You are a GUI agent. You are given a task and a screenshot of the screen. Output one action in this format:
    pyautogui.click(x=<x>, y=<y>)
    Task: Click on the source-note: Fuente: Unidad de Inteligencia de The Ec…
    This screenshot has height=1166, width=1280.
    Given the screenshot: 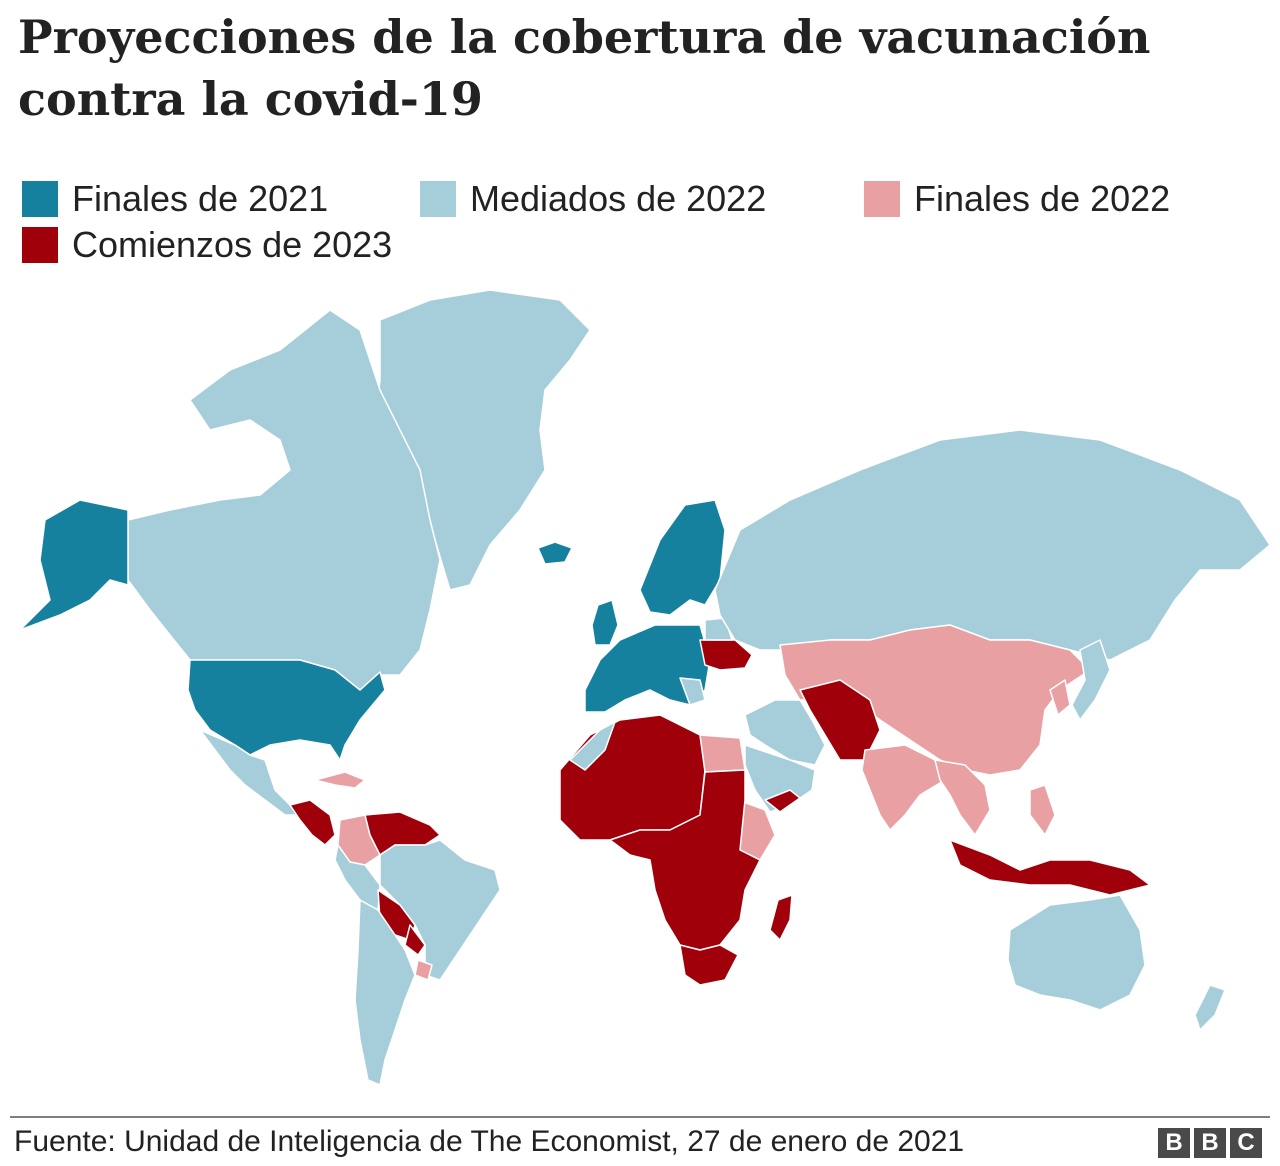 What is the action you would take?
    pyautogui.click(x=489, y=1141)
    